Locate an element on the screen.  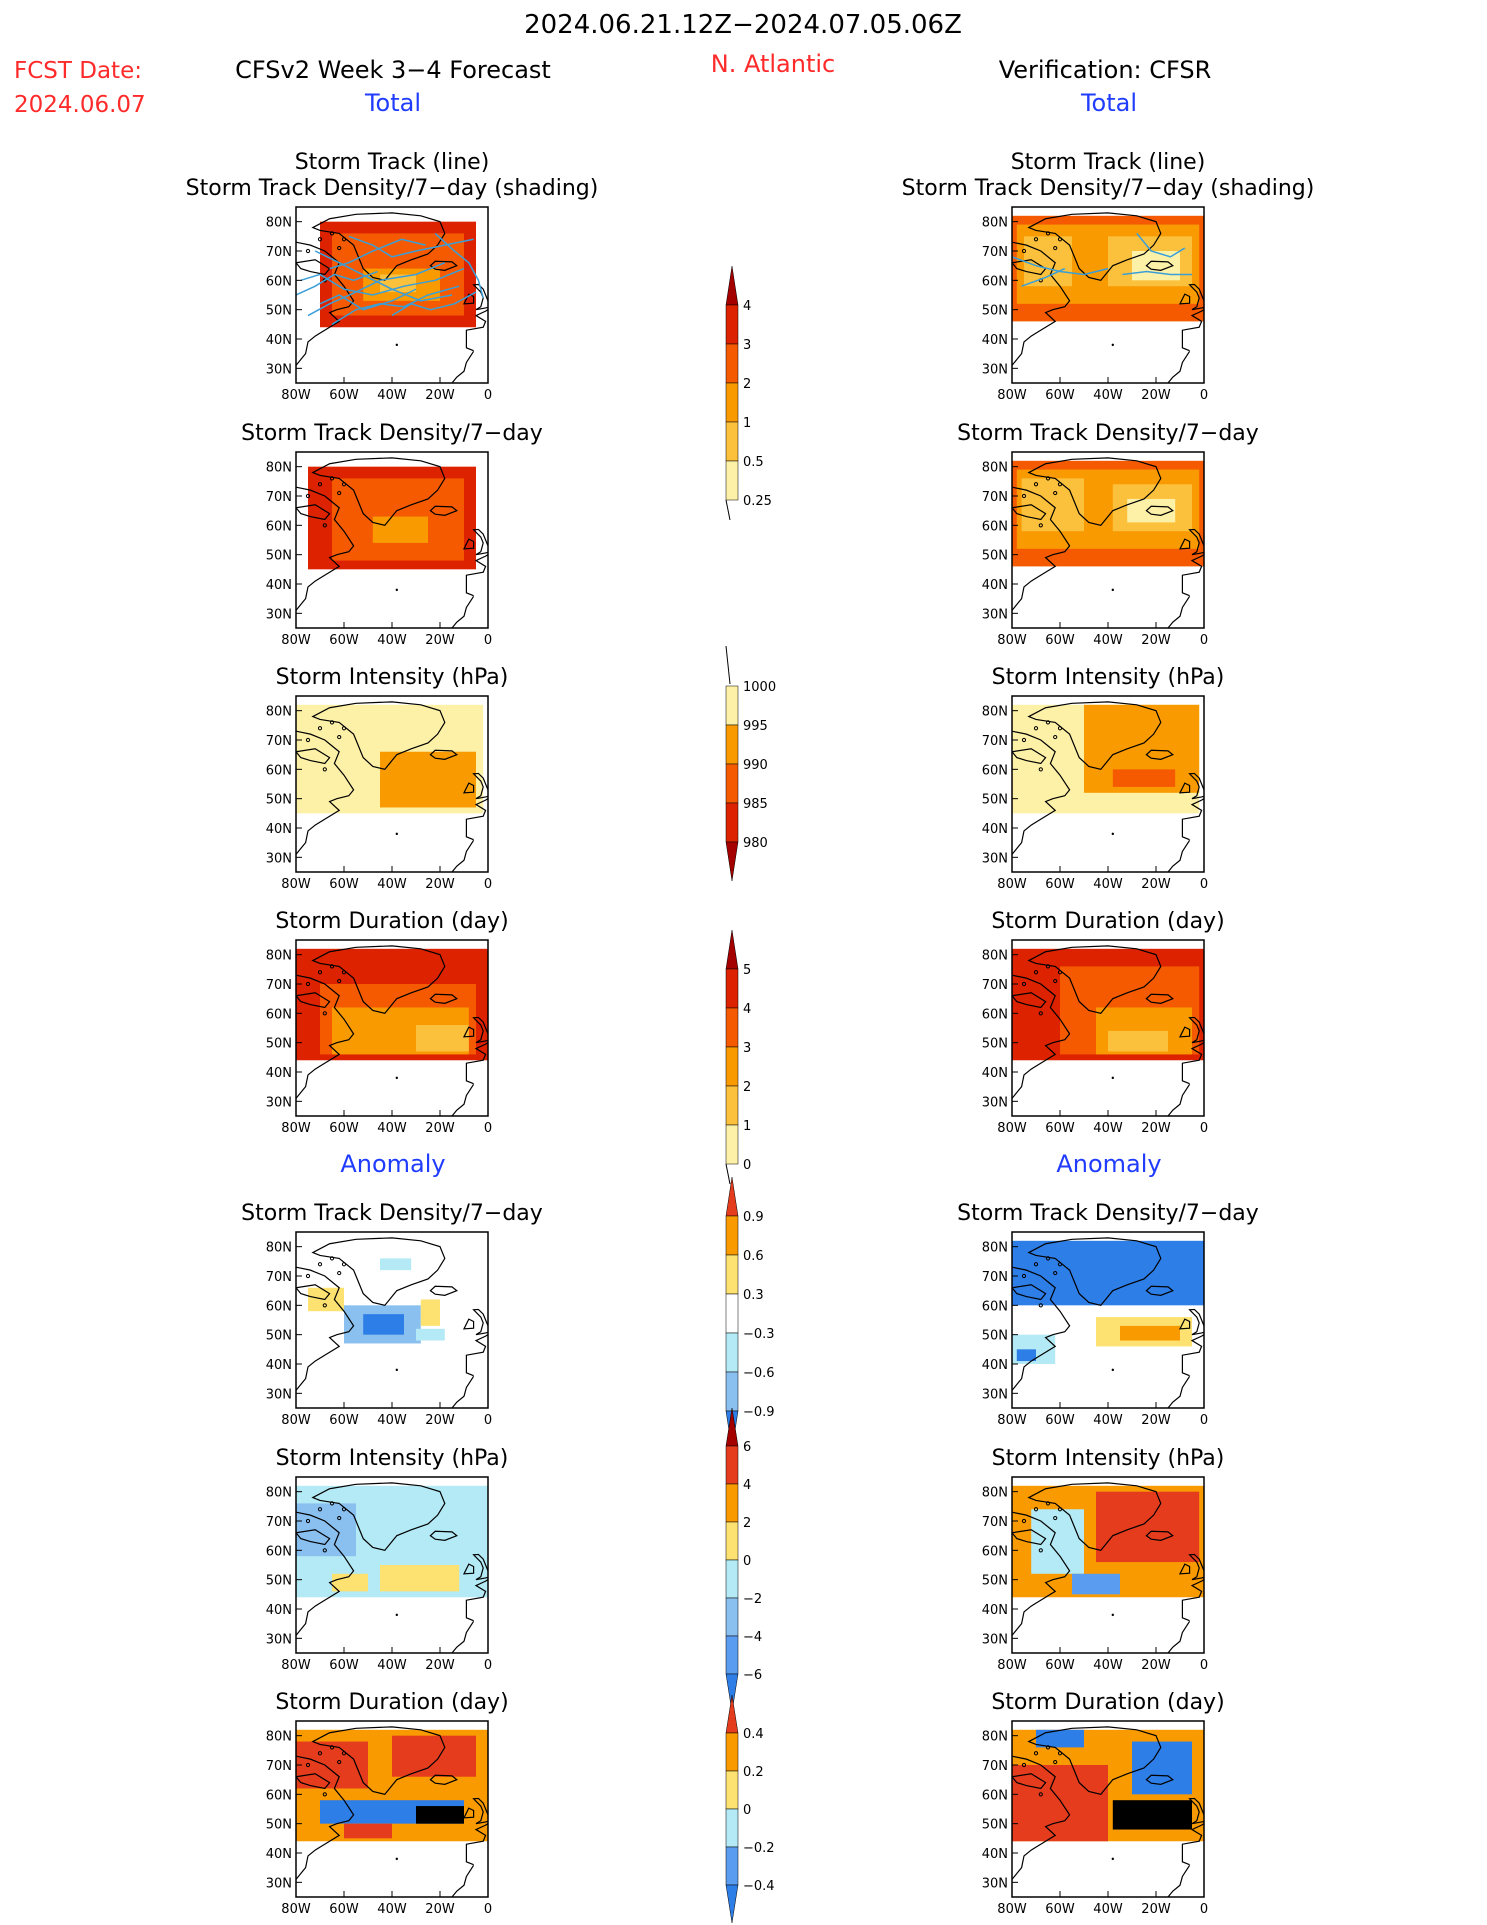
colorbar-anom_density: 0.9 0.6 0.3 −0.3 −0.6 −0.9 is located at coordinates (750, 1313).